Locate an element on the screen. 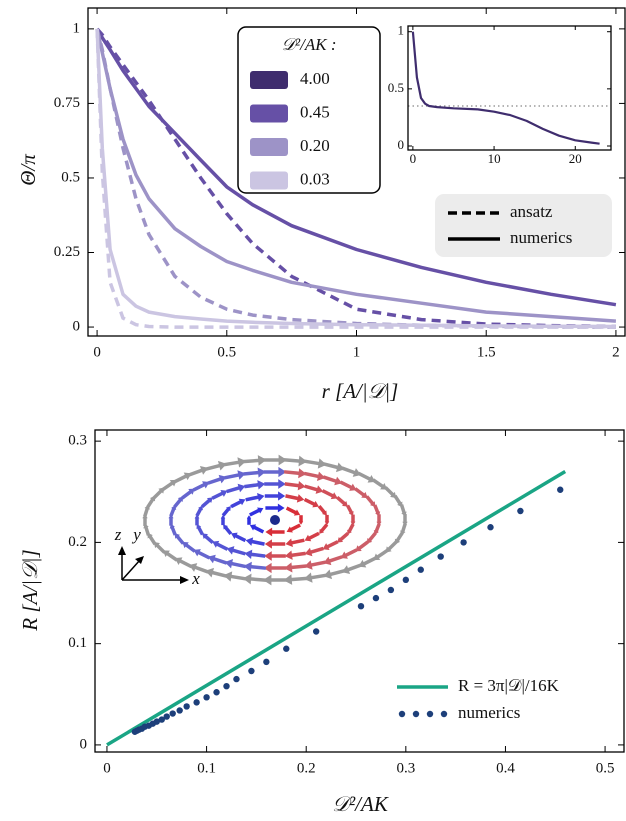 This screenshot has width=626, height=821. legend-label: 0.45 is located at coordinates (315, 111).